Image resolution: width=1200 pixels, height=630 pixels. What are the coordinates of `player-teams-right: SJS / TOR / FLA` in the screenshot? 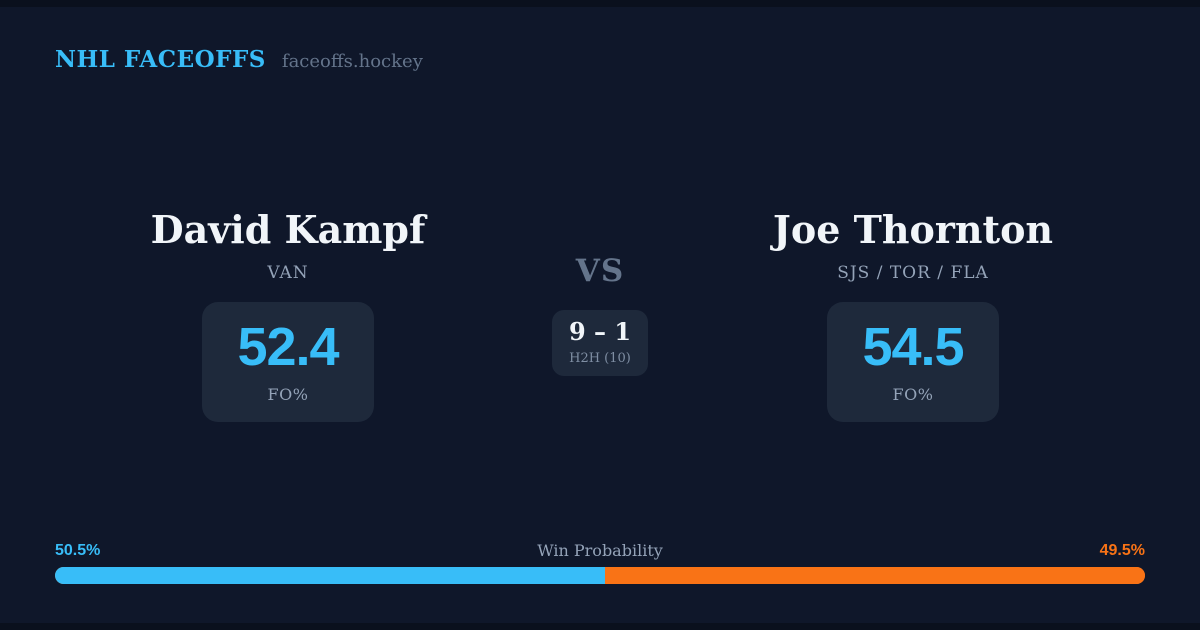 It's located at (913, 273).